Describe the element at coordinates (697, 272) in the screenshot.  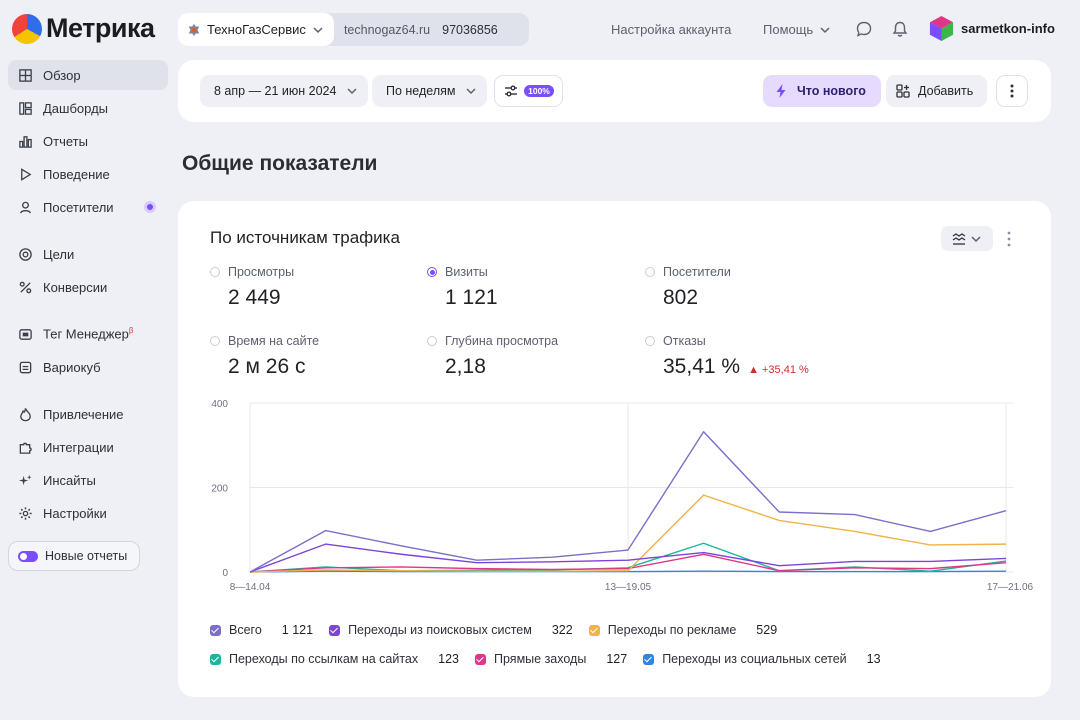
I see `metric-label: Посетители` at that location.